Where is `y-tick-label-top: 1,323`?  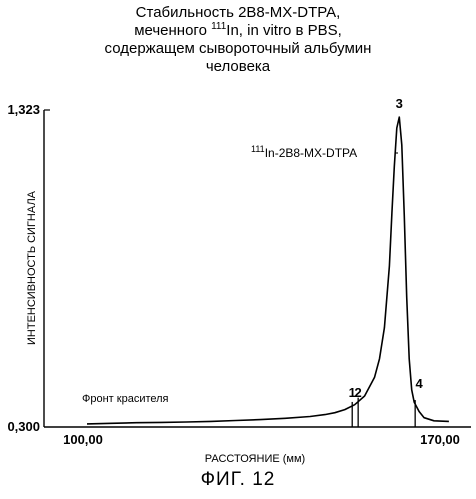 y-tick-label-top: 1,323 is located at coordinates (23, 109).